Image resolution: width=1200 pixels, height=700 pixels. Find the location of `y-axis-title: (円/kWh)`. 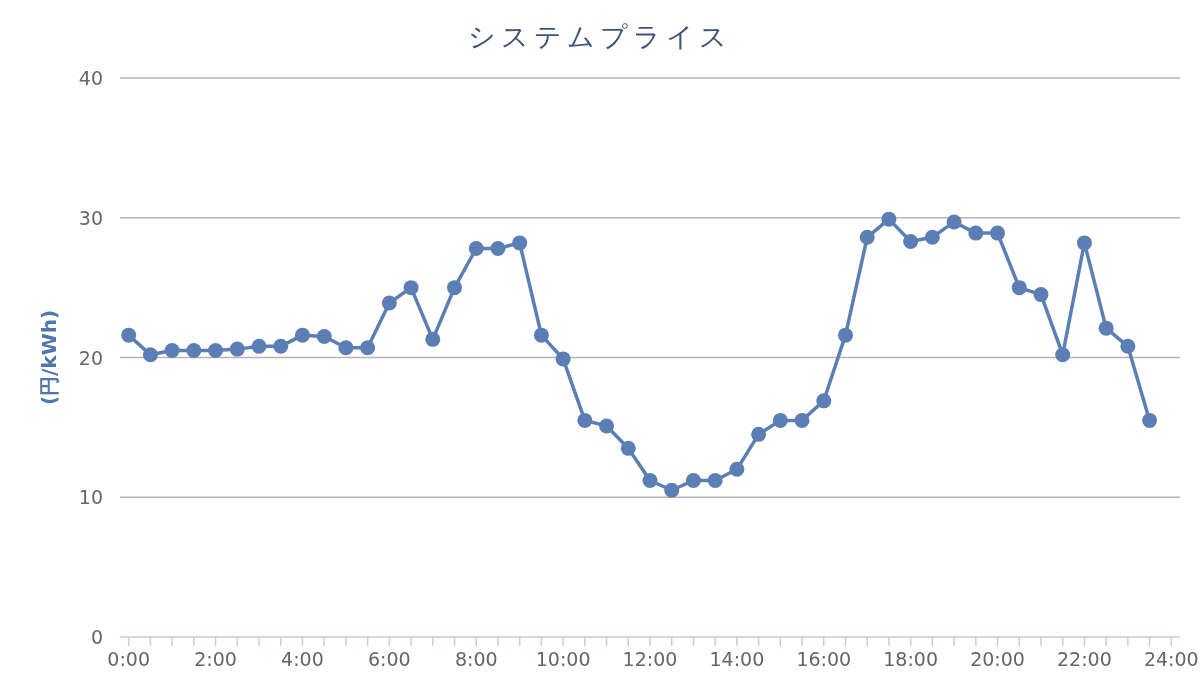

y-axis-title: (円/kWh) is located at coordinates (49, 357).